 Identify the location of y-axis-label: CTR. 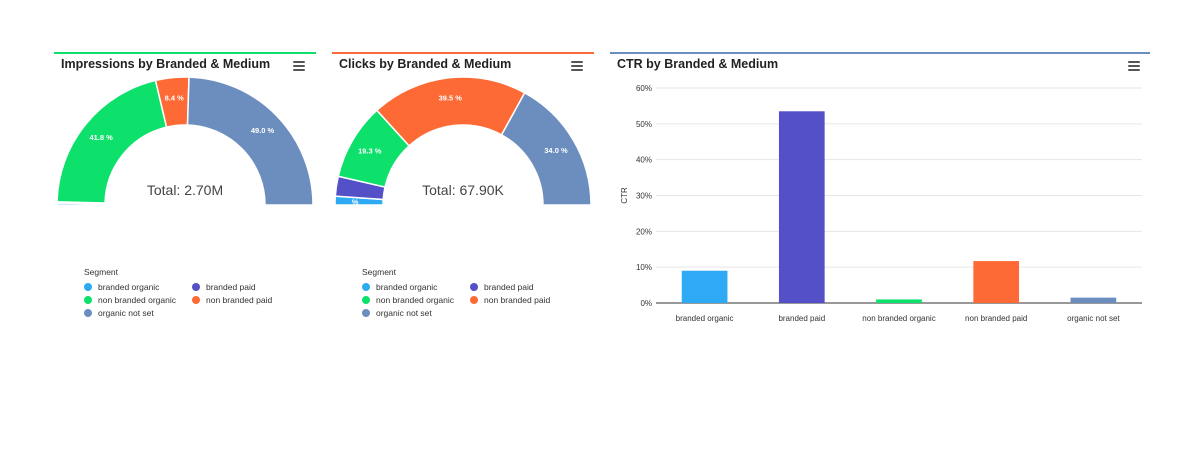
(624, 195).